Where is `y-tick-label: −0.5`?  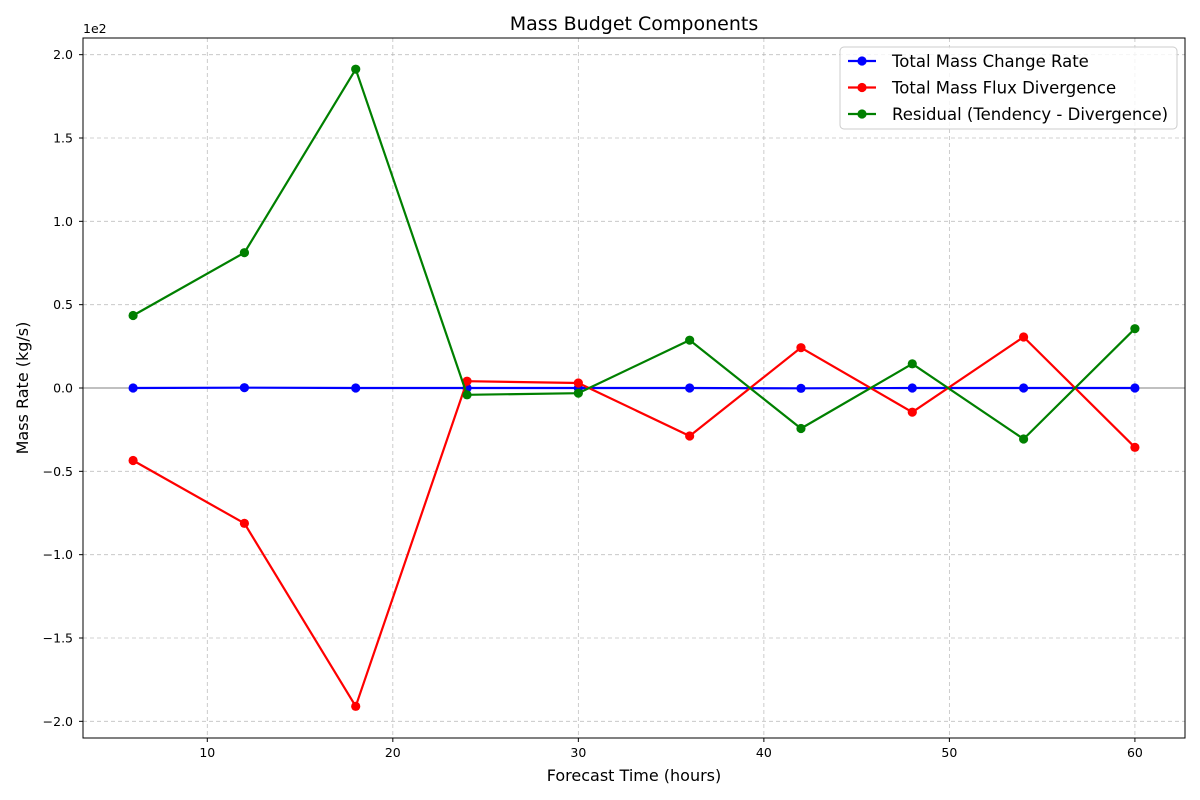
y-tick-label: −0.5 is located at coordinates (58, 471).